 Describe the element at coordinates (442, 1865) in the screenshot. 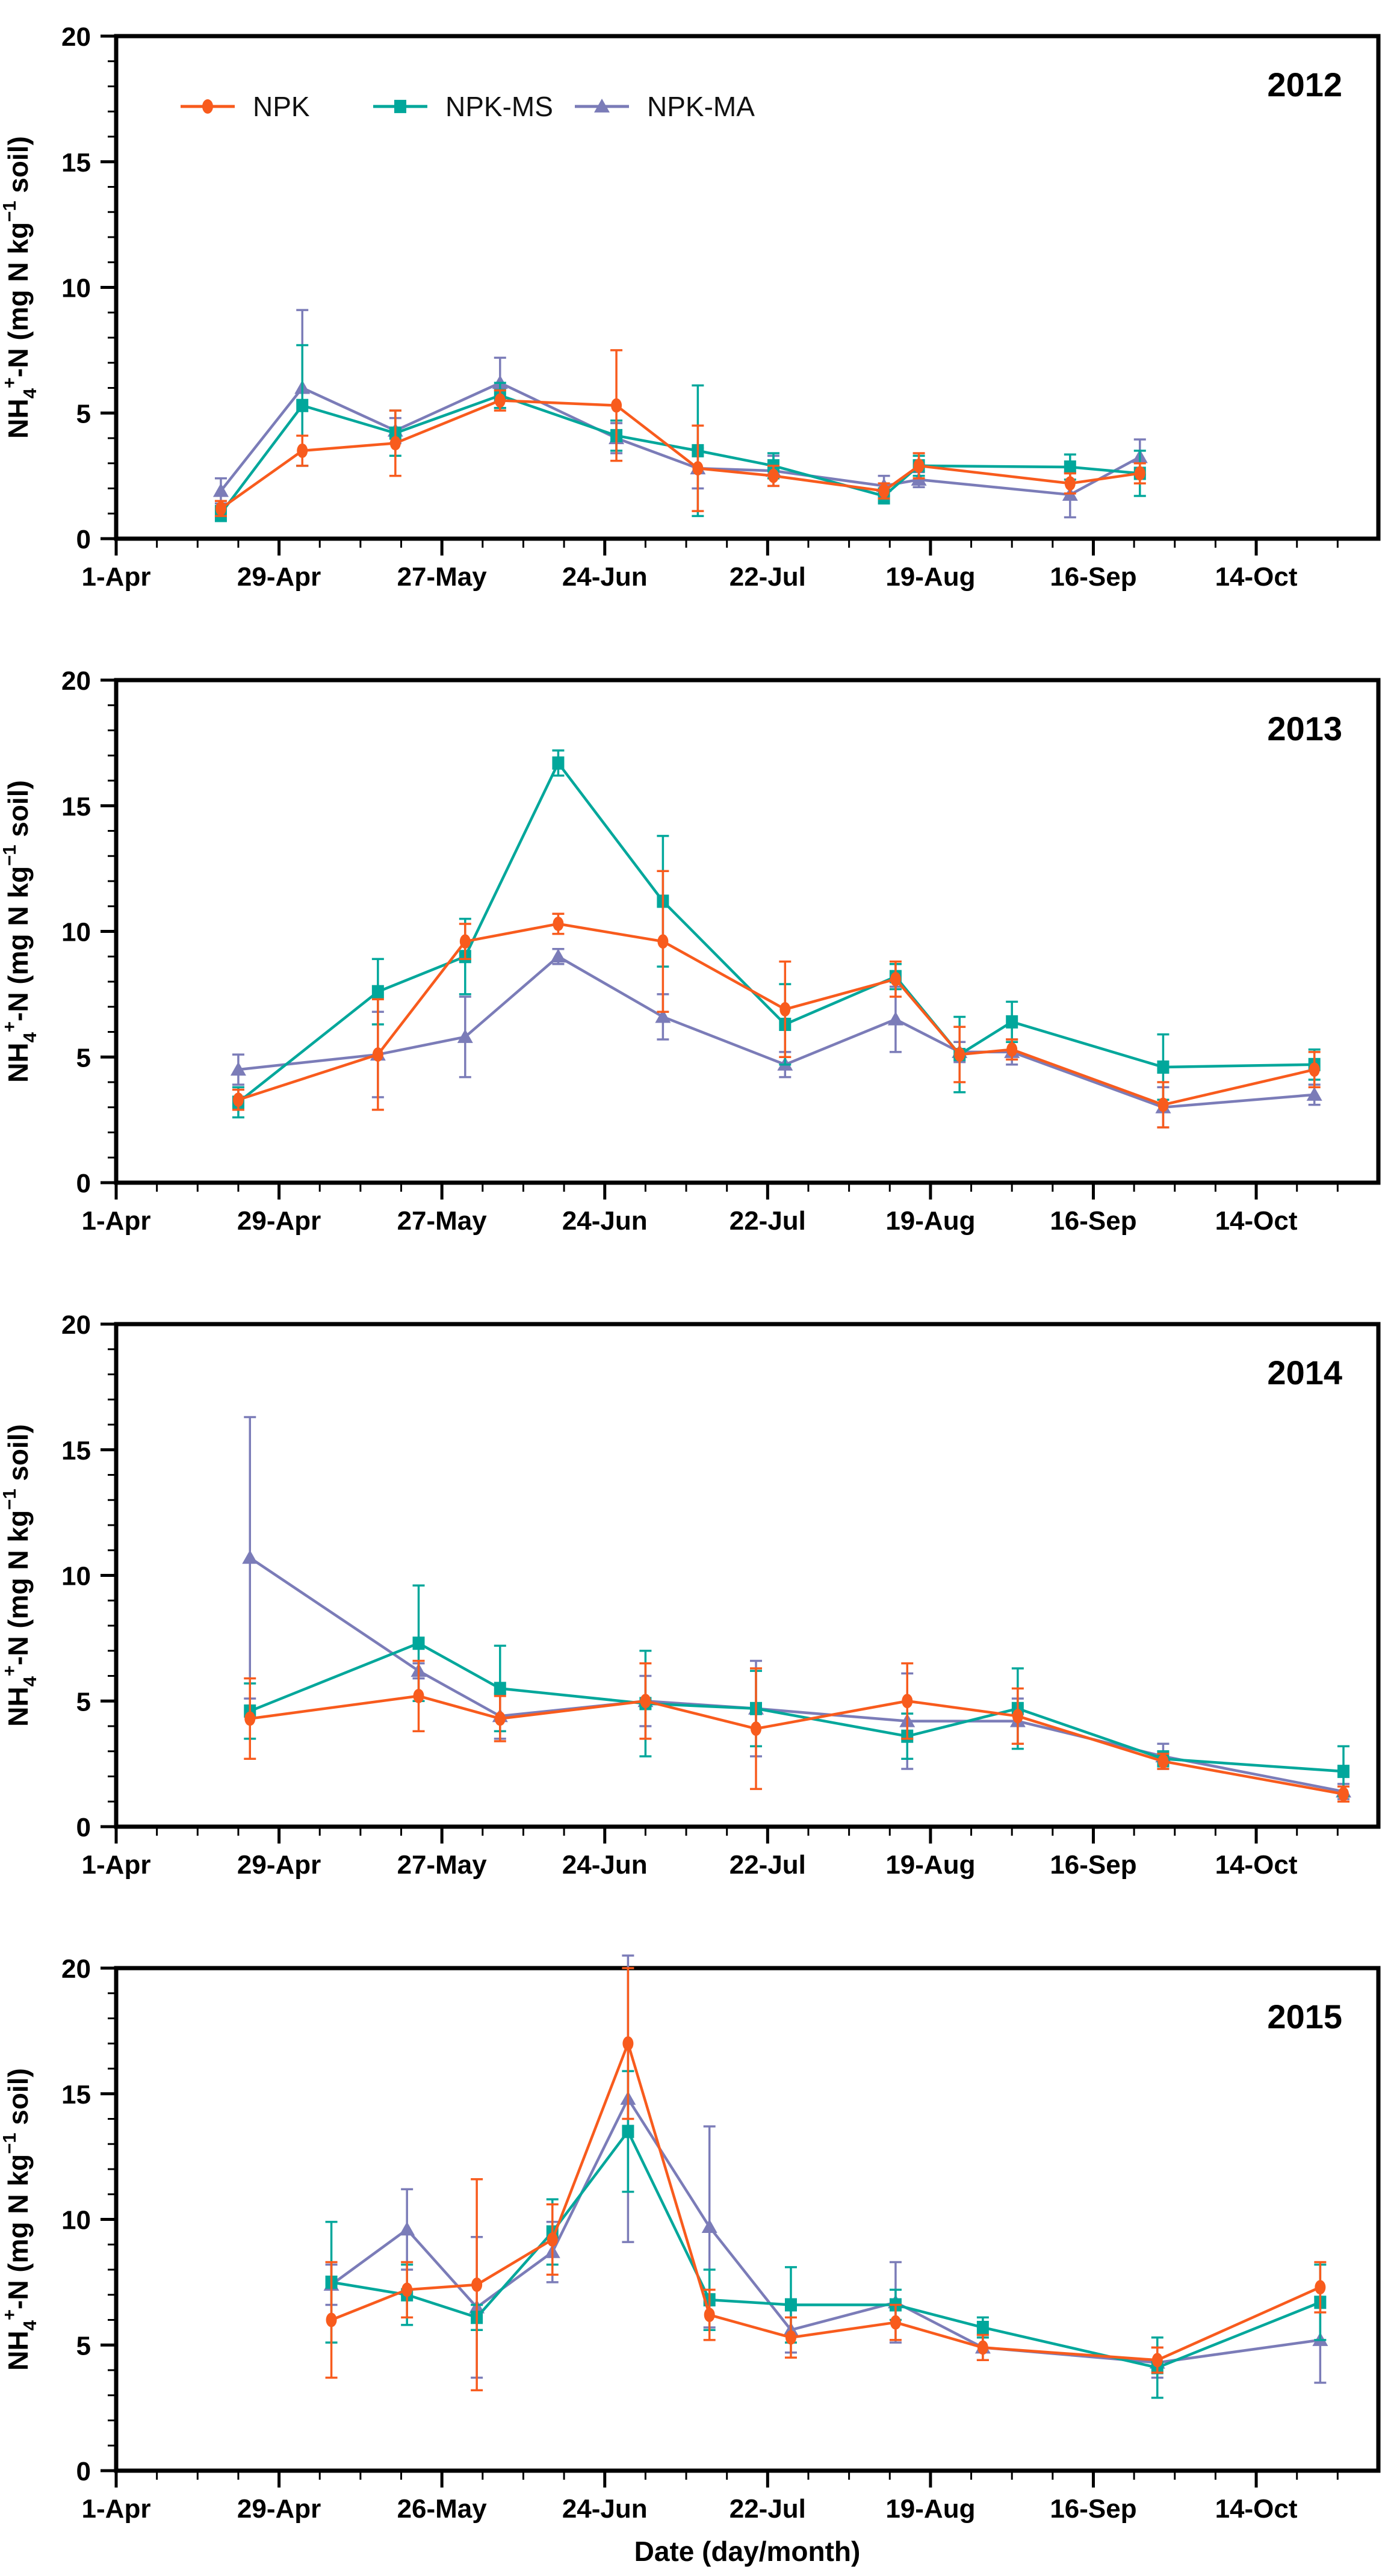

I see `x-tick-label: 27-May` at that location.